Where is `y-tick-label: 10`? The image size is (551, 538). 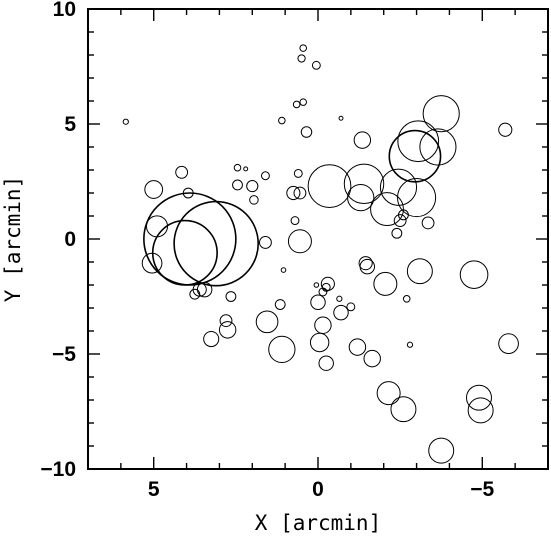
y-tick-label: 10 is located at coordinates (64, 10).